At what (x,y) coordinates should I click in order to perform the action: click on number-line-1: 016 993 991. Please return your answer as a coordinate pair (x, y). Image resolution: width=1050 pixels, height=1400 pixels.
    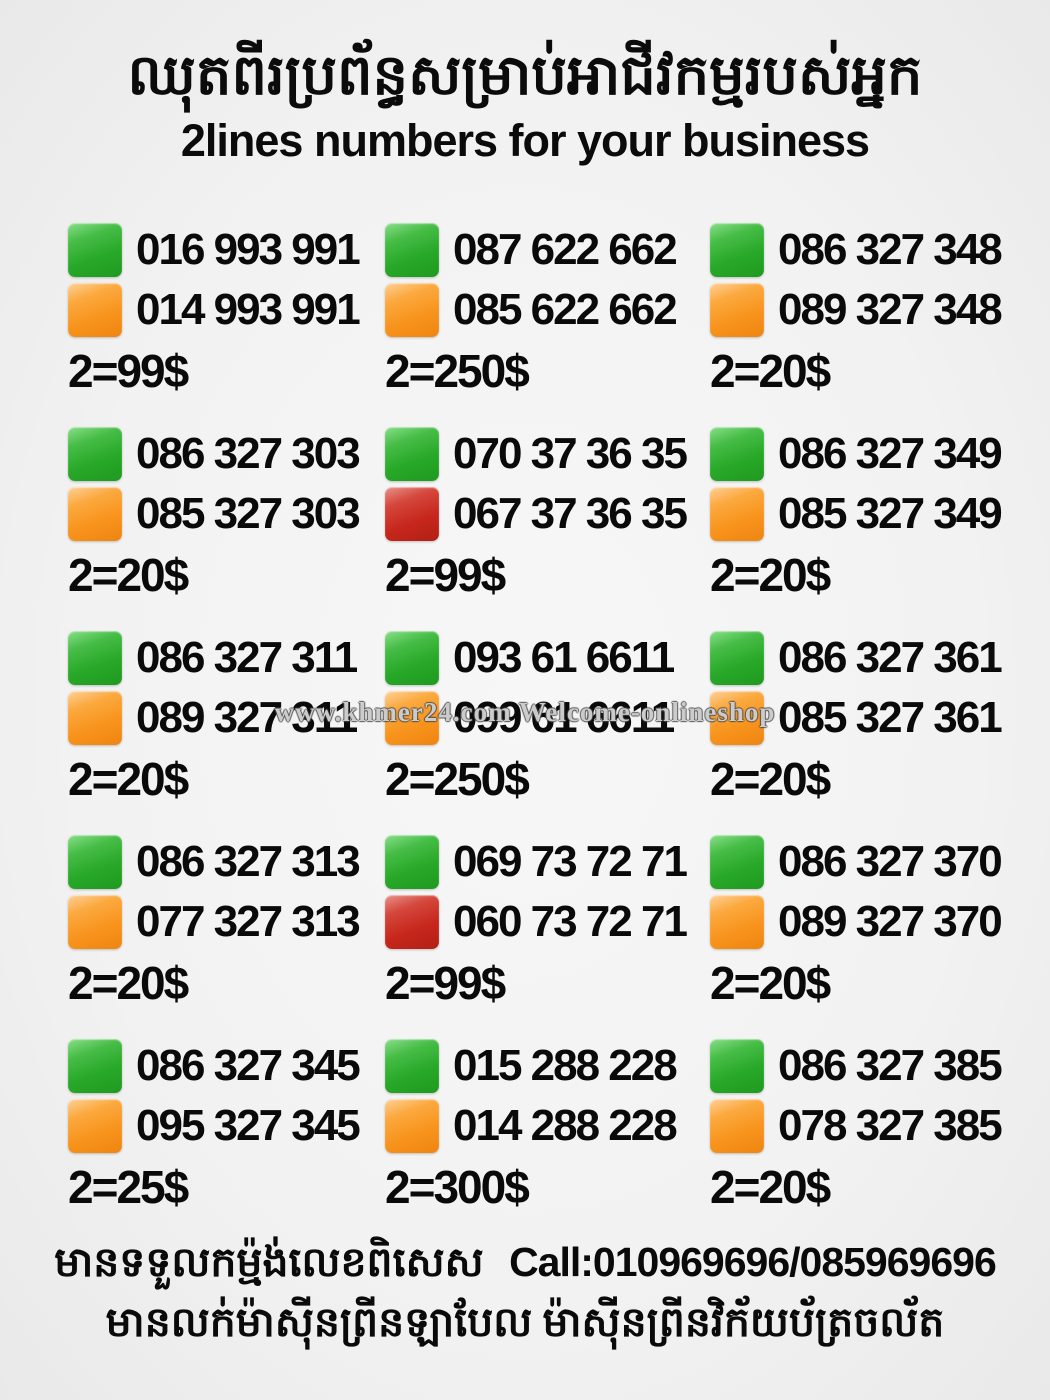
    Looking at the image, I should click on (226, 250).